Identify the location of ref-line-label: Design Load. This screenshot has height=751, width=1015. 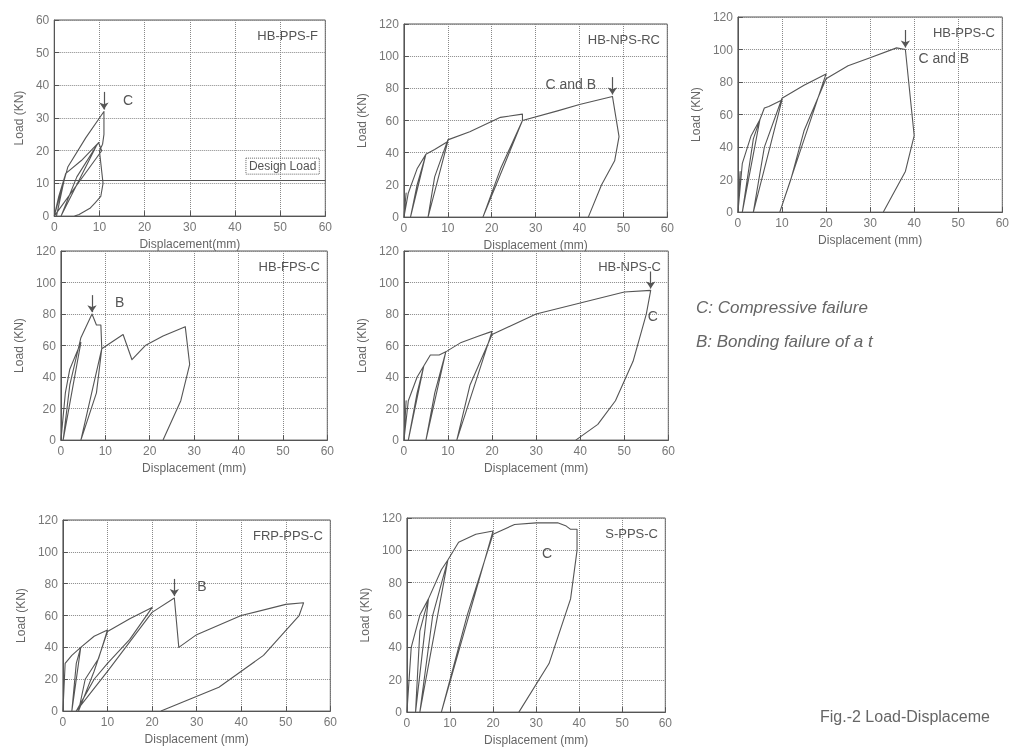
(282, 166).